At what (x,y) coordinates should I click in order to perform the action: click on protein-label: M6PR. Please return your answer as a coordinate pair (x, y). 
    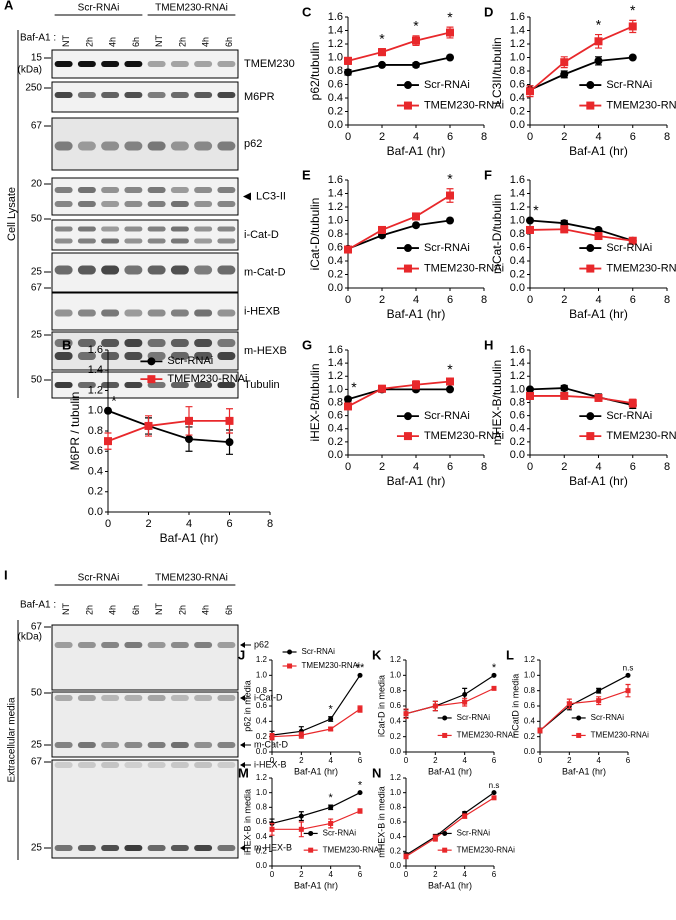
    Looking at the image, I should click on (259, 97).